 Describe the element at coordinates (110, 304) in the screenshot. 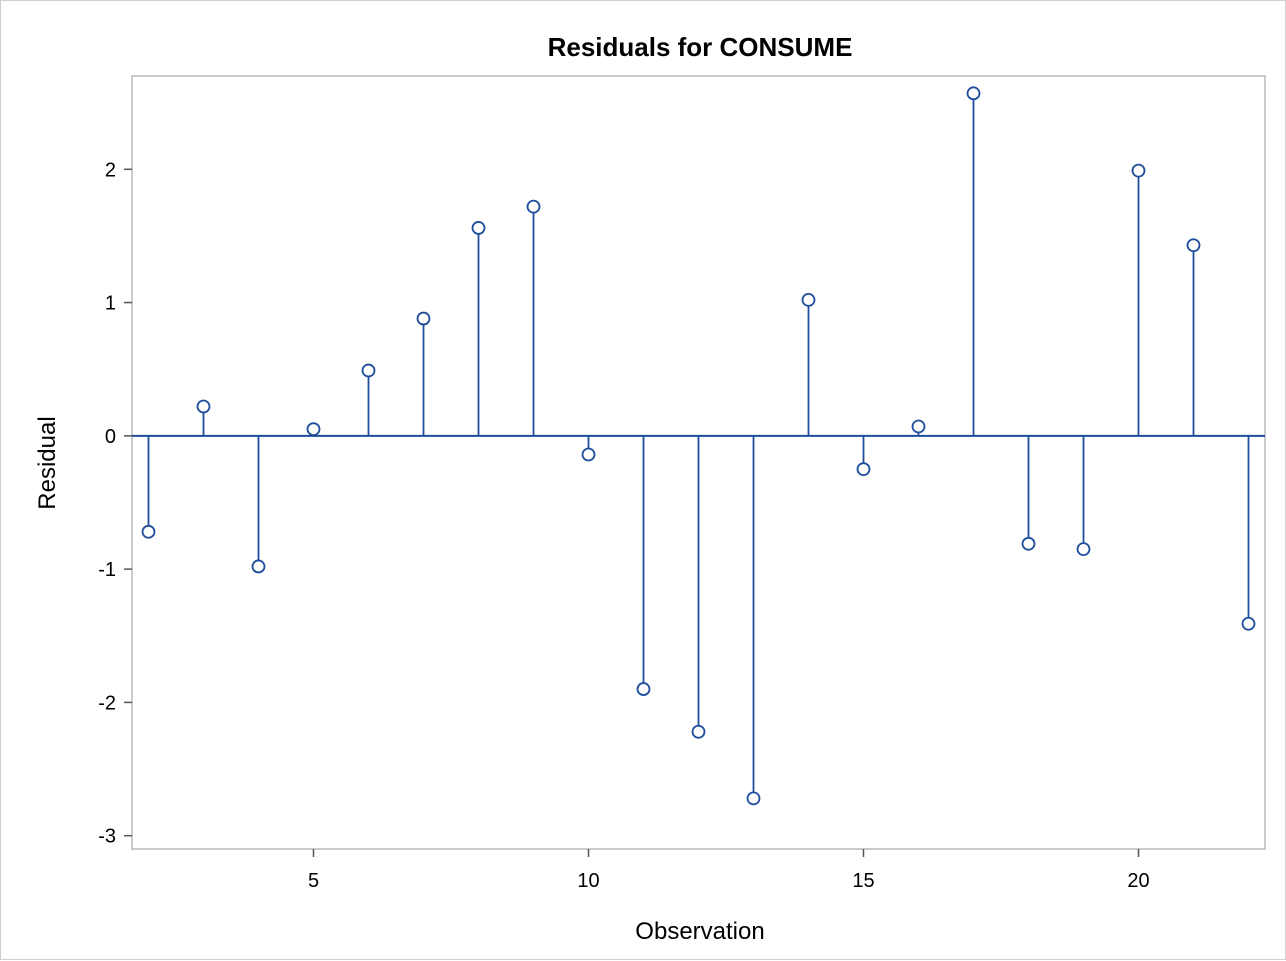

I see `y-tick-label: 1` at that location.